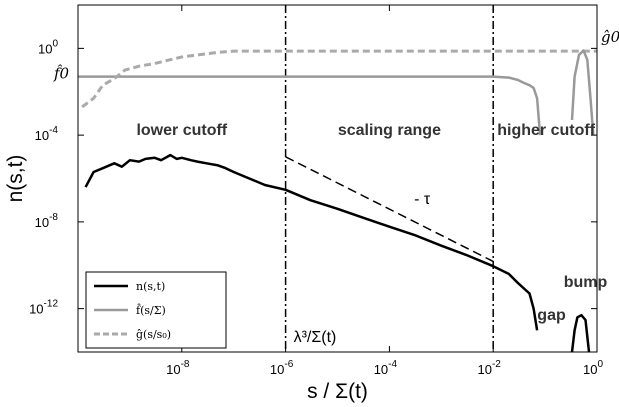  I want to click on annotation-4: λ³/Σ(t), so click(315, 337).